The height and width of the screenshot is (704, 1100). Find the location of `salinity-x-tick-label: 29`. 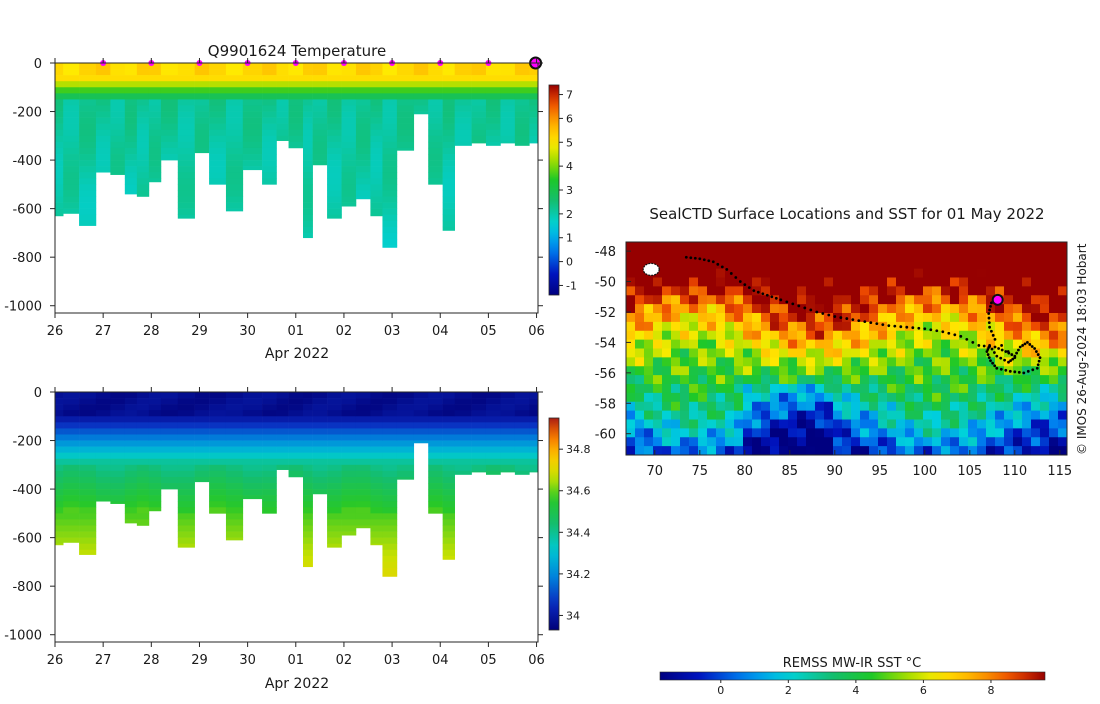

salinity-x-tick-label: 29 is located at coordinates (199, 660).